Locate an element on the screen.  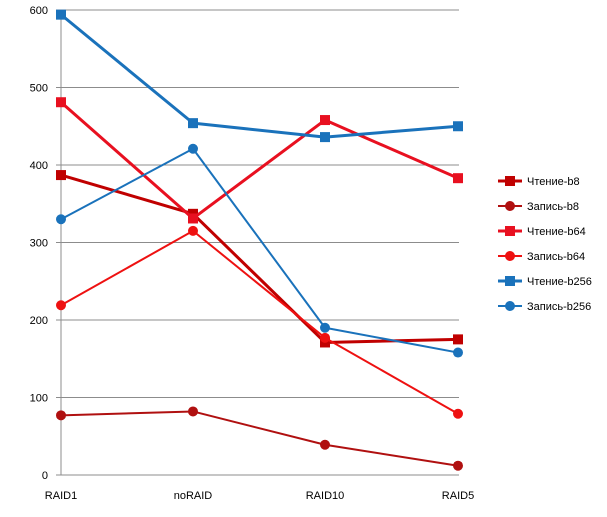
legend-label: Чтение-b64 is located at coordinates (556, 232).